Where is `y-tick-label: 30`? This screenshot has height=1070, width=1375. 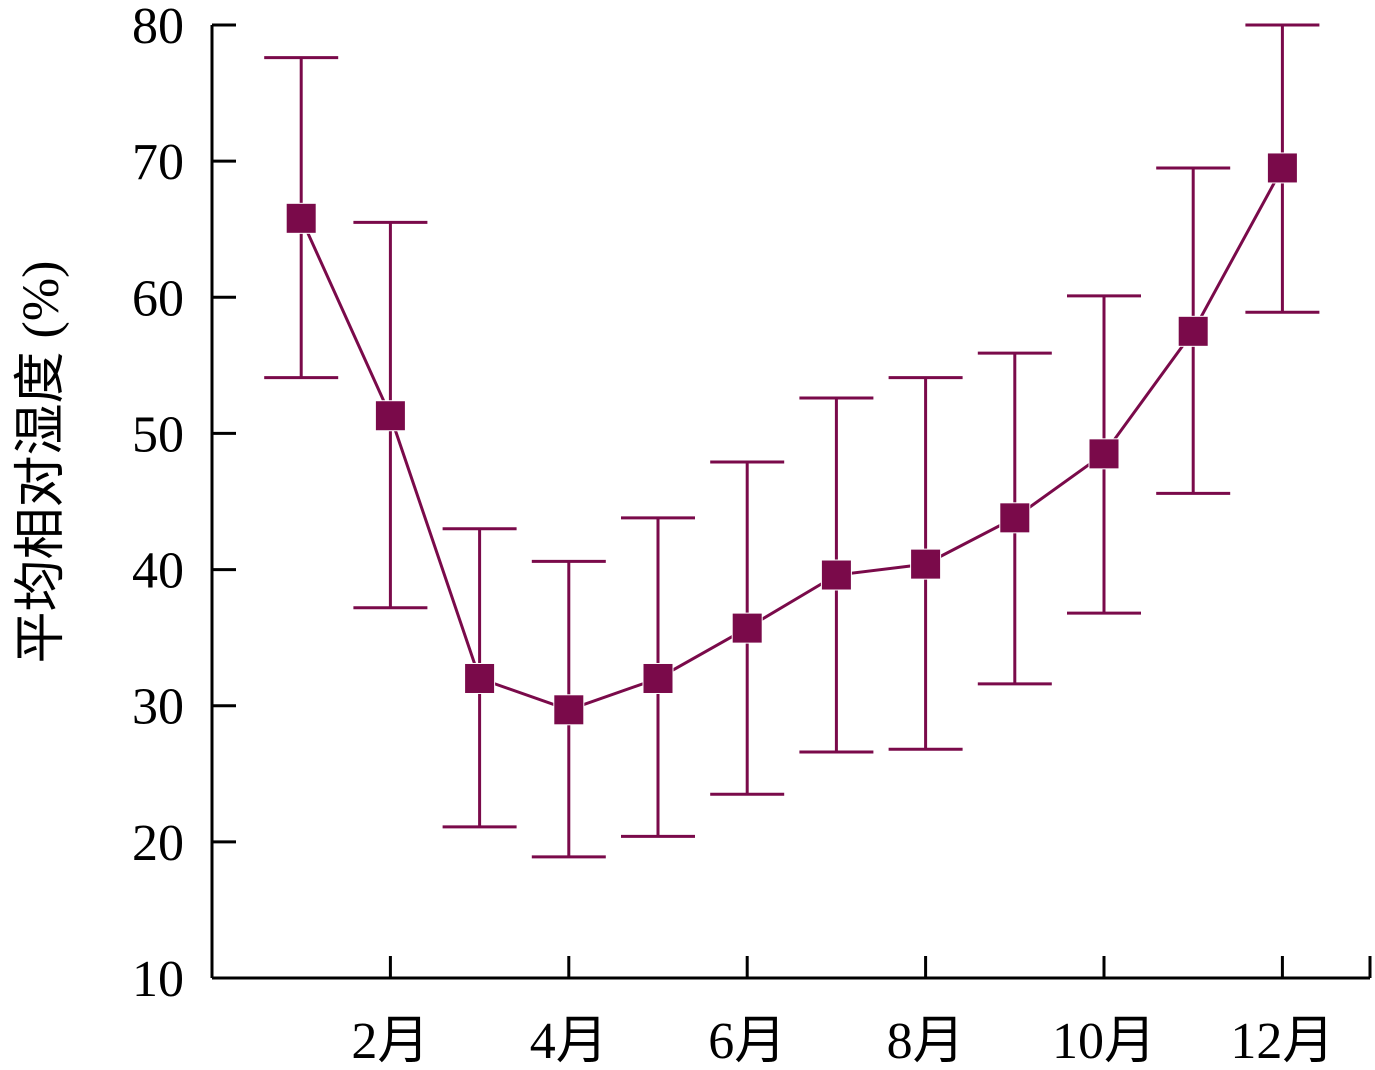 y-tick-label: 30 is located at coordinates (158, 707).